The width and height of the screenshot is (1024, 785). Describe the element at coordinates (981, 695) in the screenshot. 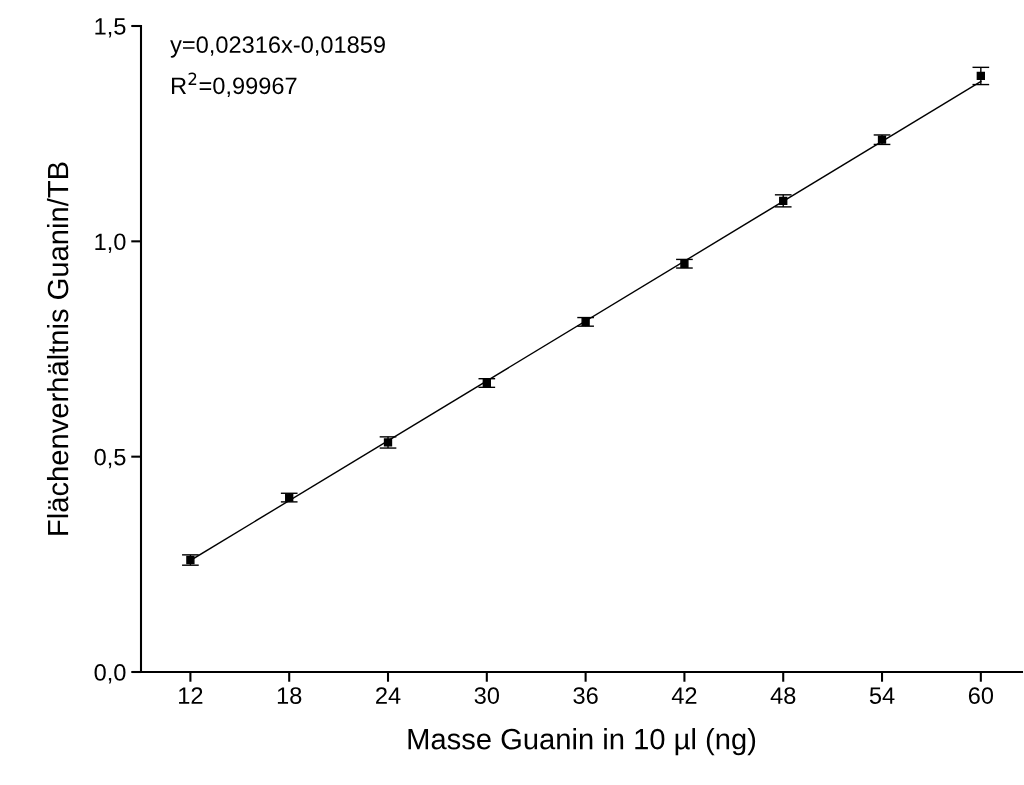

I see `x-tick-label: 60` at that location.